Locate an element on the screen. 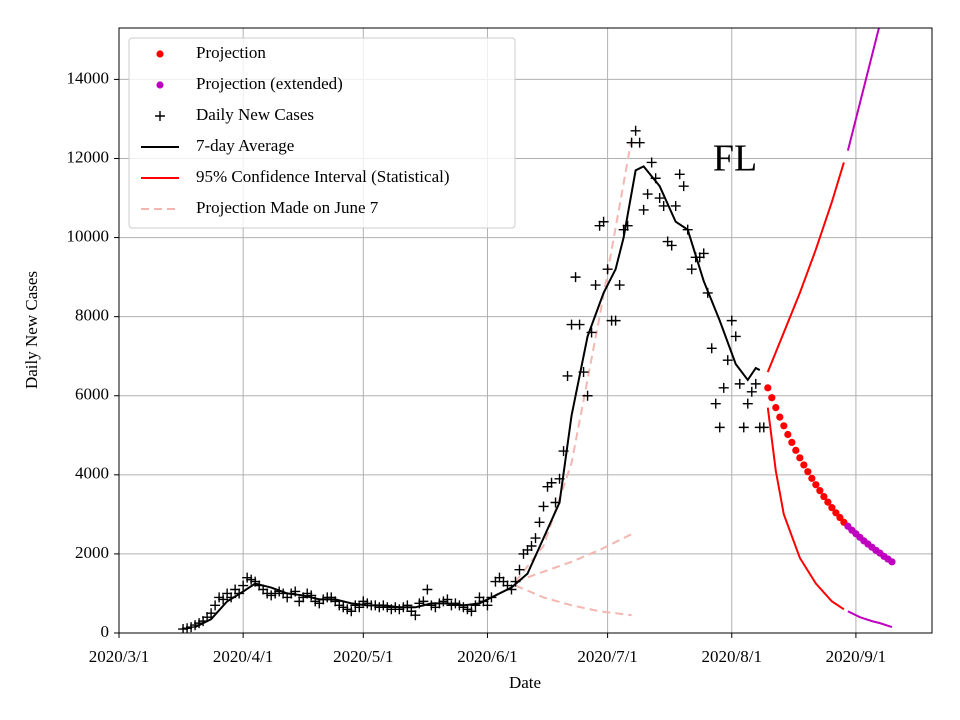  x-tick-label: 2020/9/1 is located at coordinates (856, 656).